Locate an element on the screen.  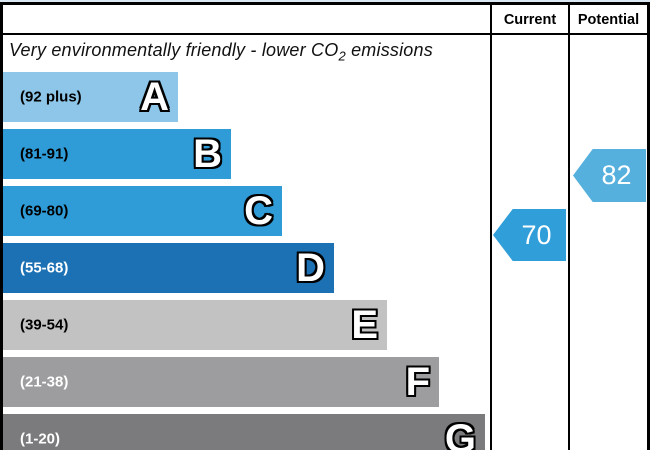
band-d-range-label: (55-68) is located at coordinates (44, 268).